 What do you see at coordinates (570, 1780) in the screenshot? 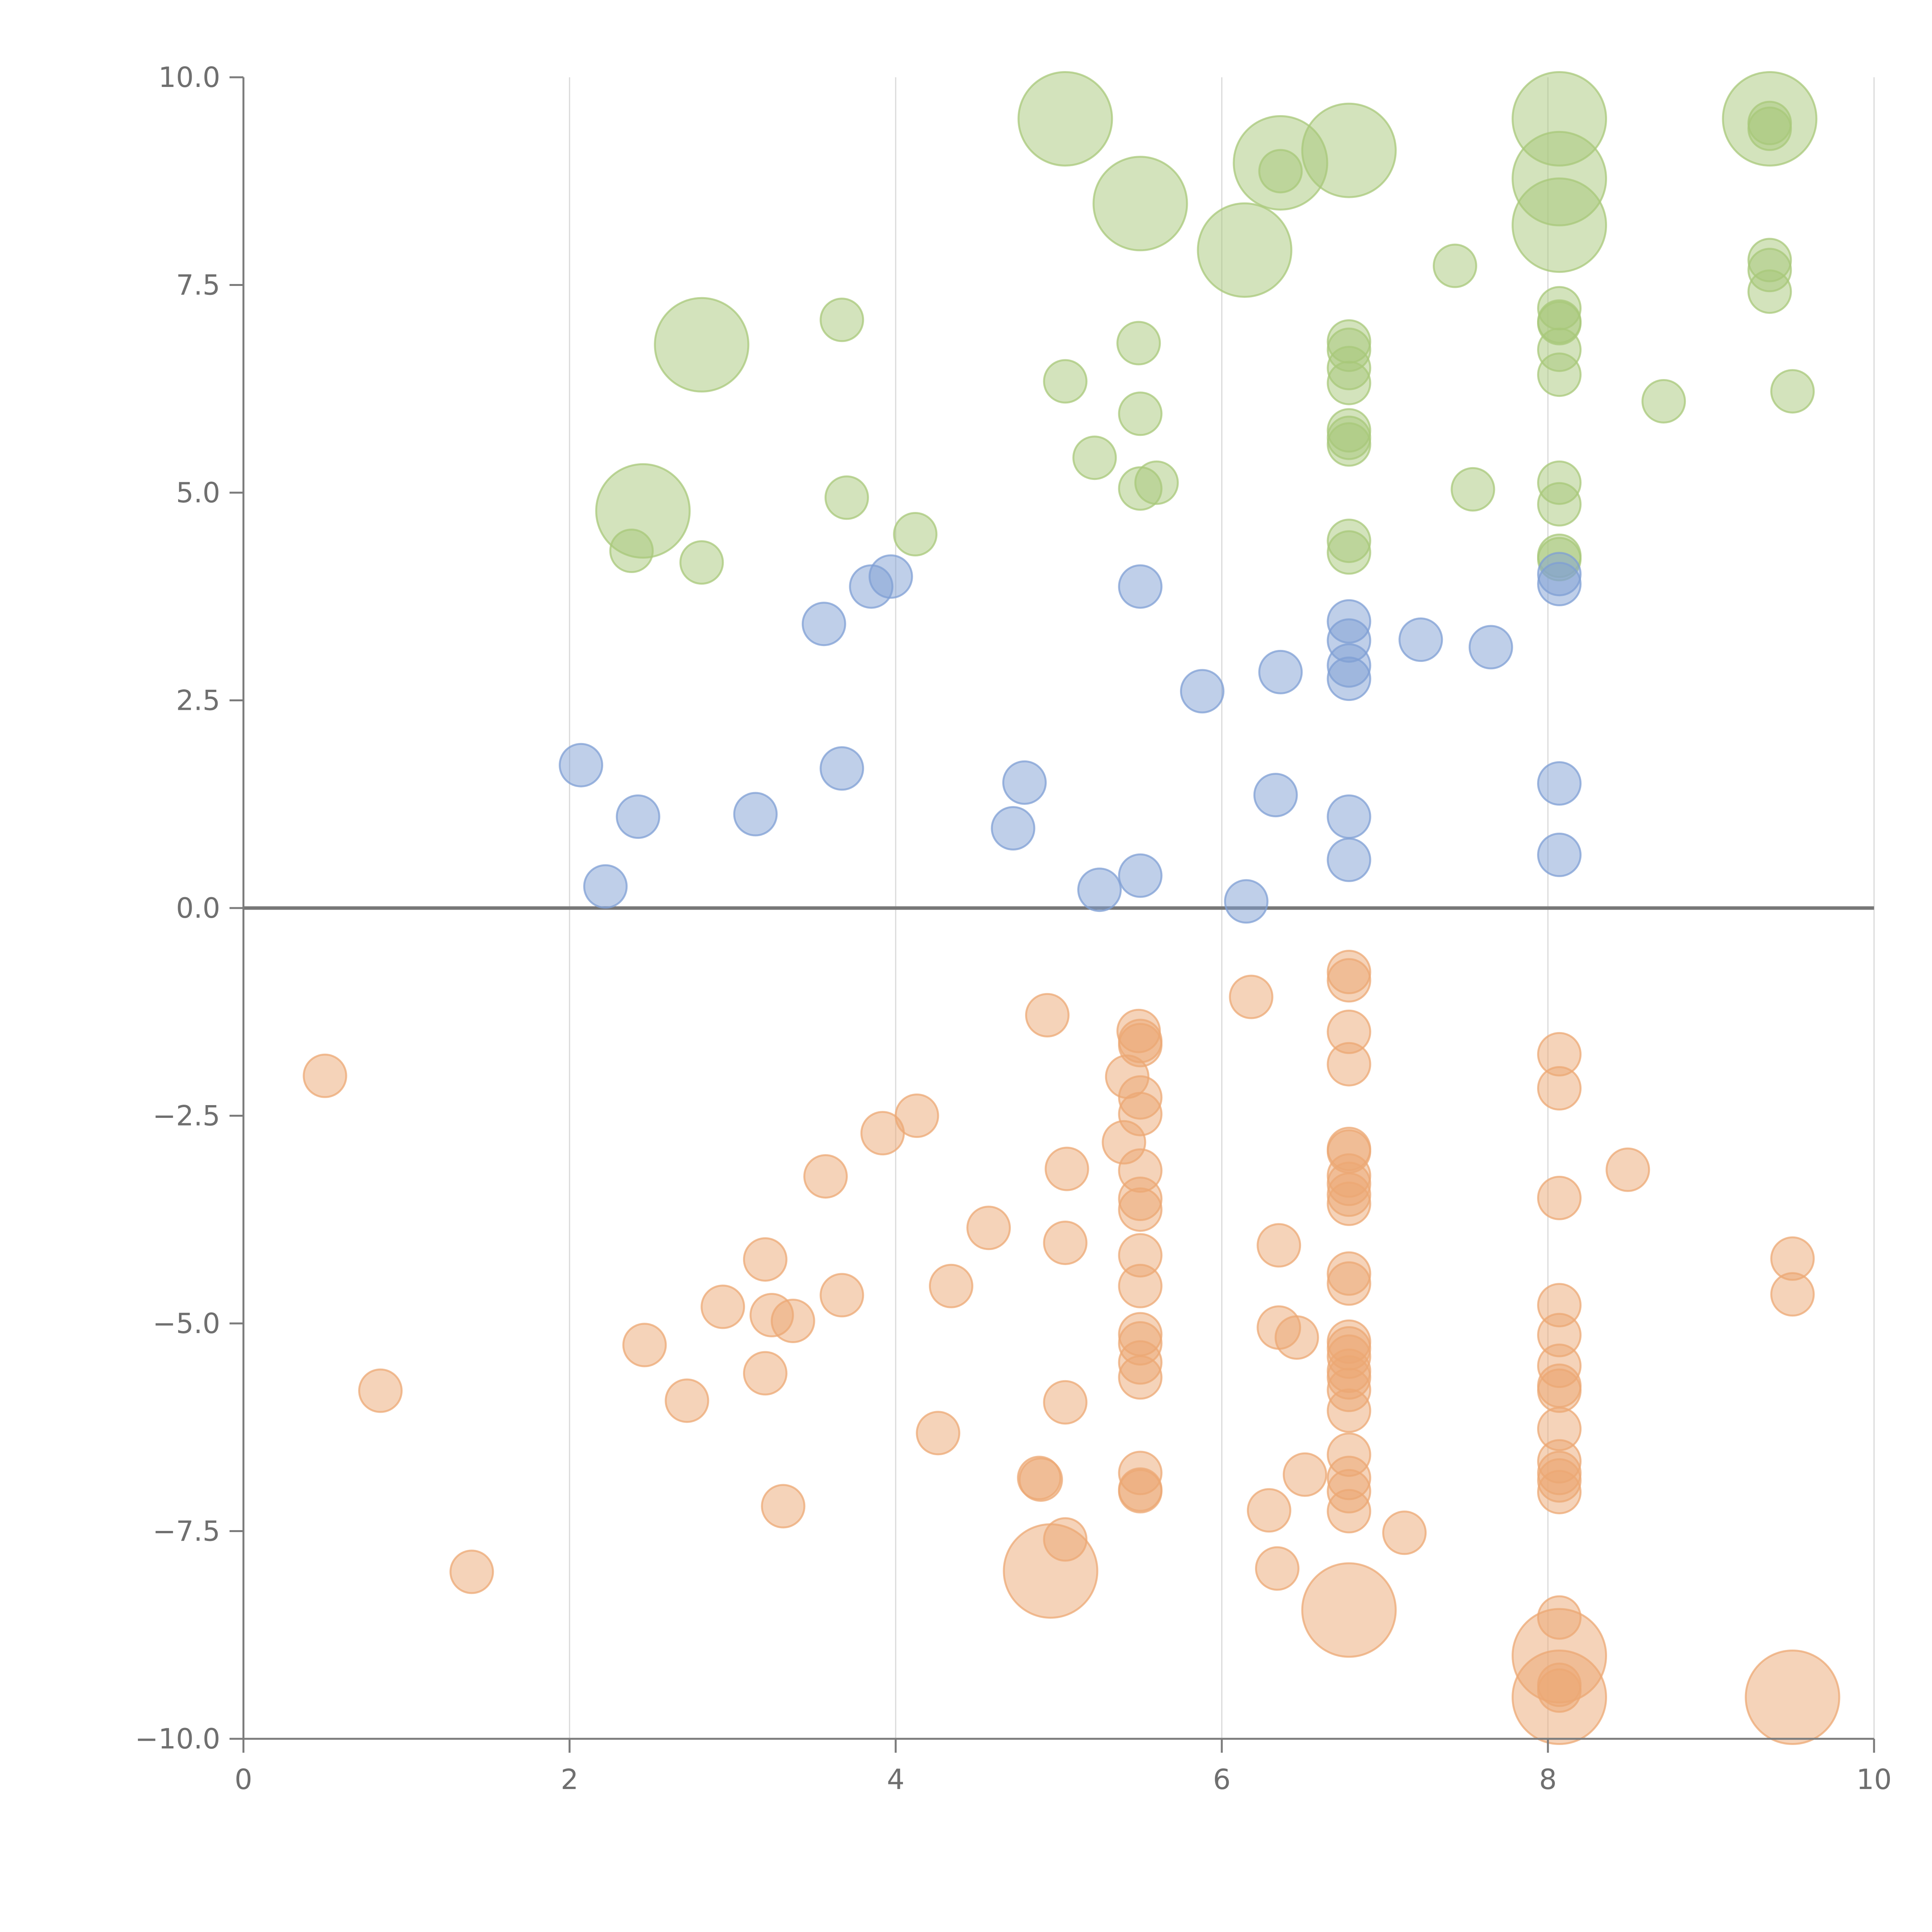
I see `x-tick-label: 2` at bounding box center [570, 1780].